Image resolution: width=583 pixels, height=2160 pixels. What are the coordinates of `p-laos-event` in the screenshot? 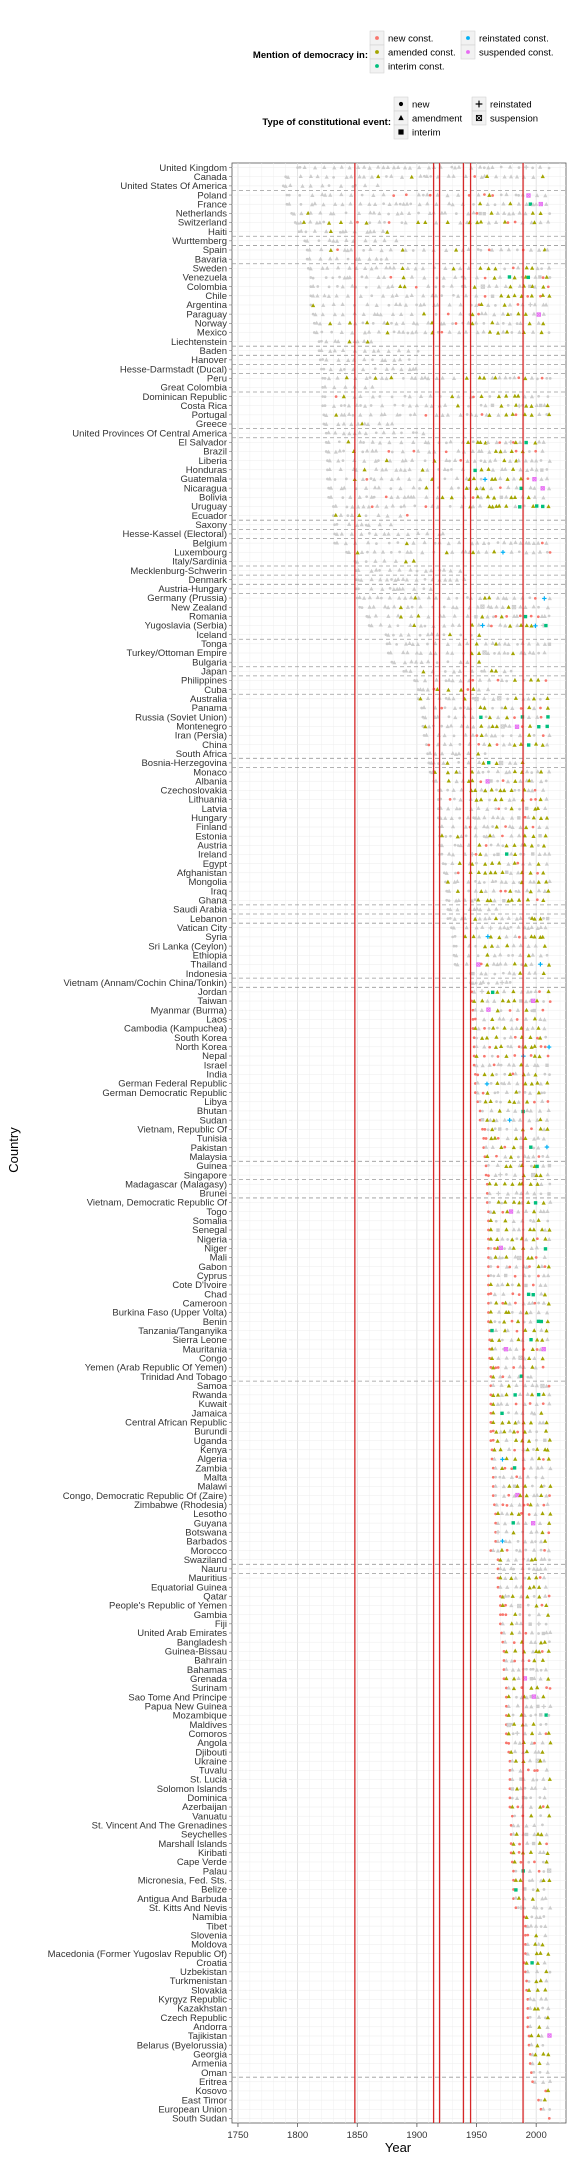 It's located at (540, 1019).